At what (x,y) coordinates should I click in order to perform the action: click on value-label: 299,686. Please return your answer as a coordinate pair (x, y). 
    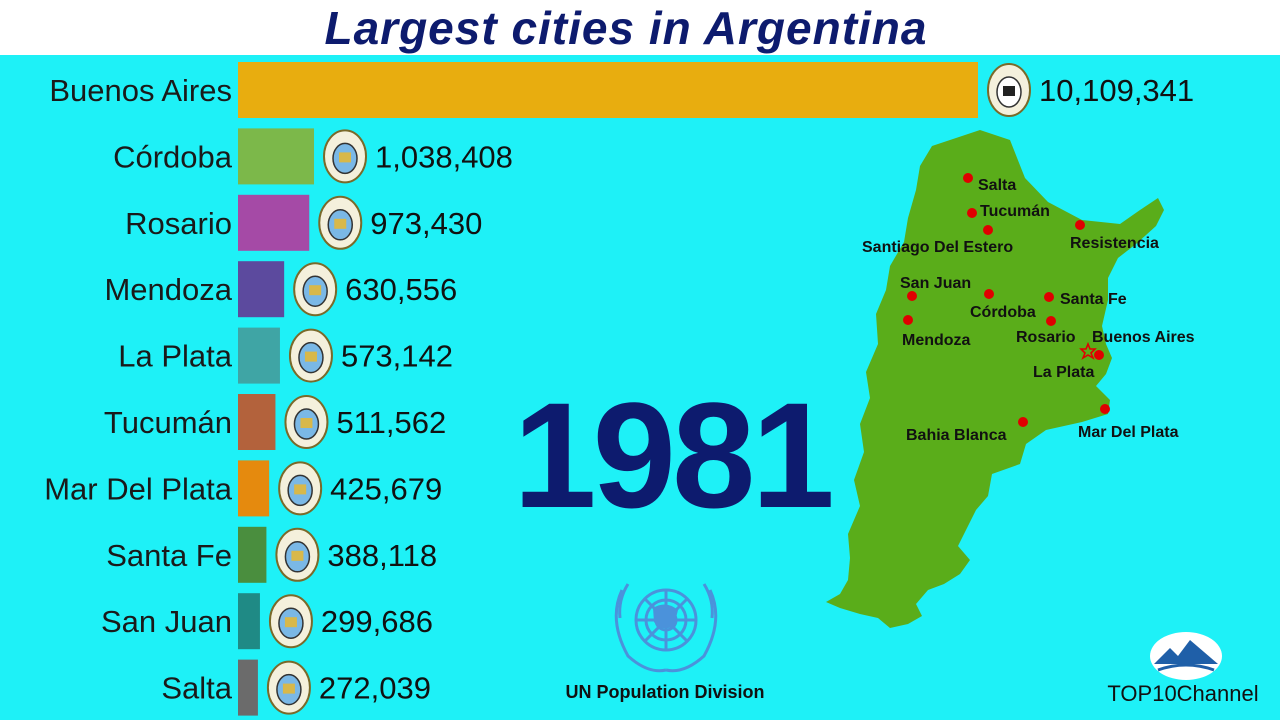
    Looking at the image, I should click on (377, 621).